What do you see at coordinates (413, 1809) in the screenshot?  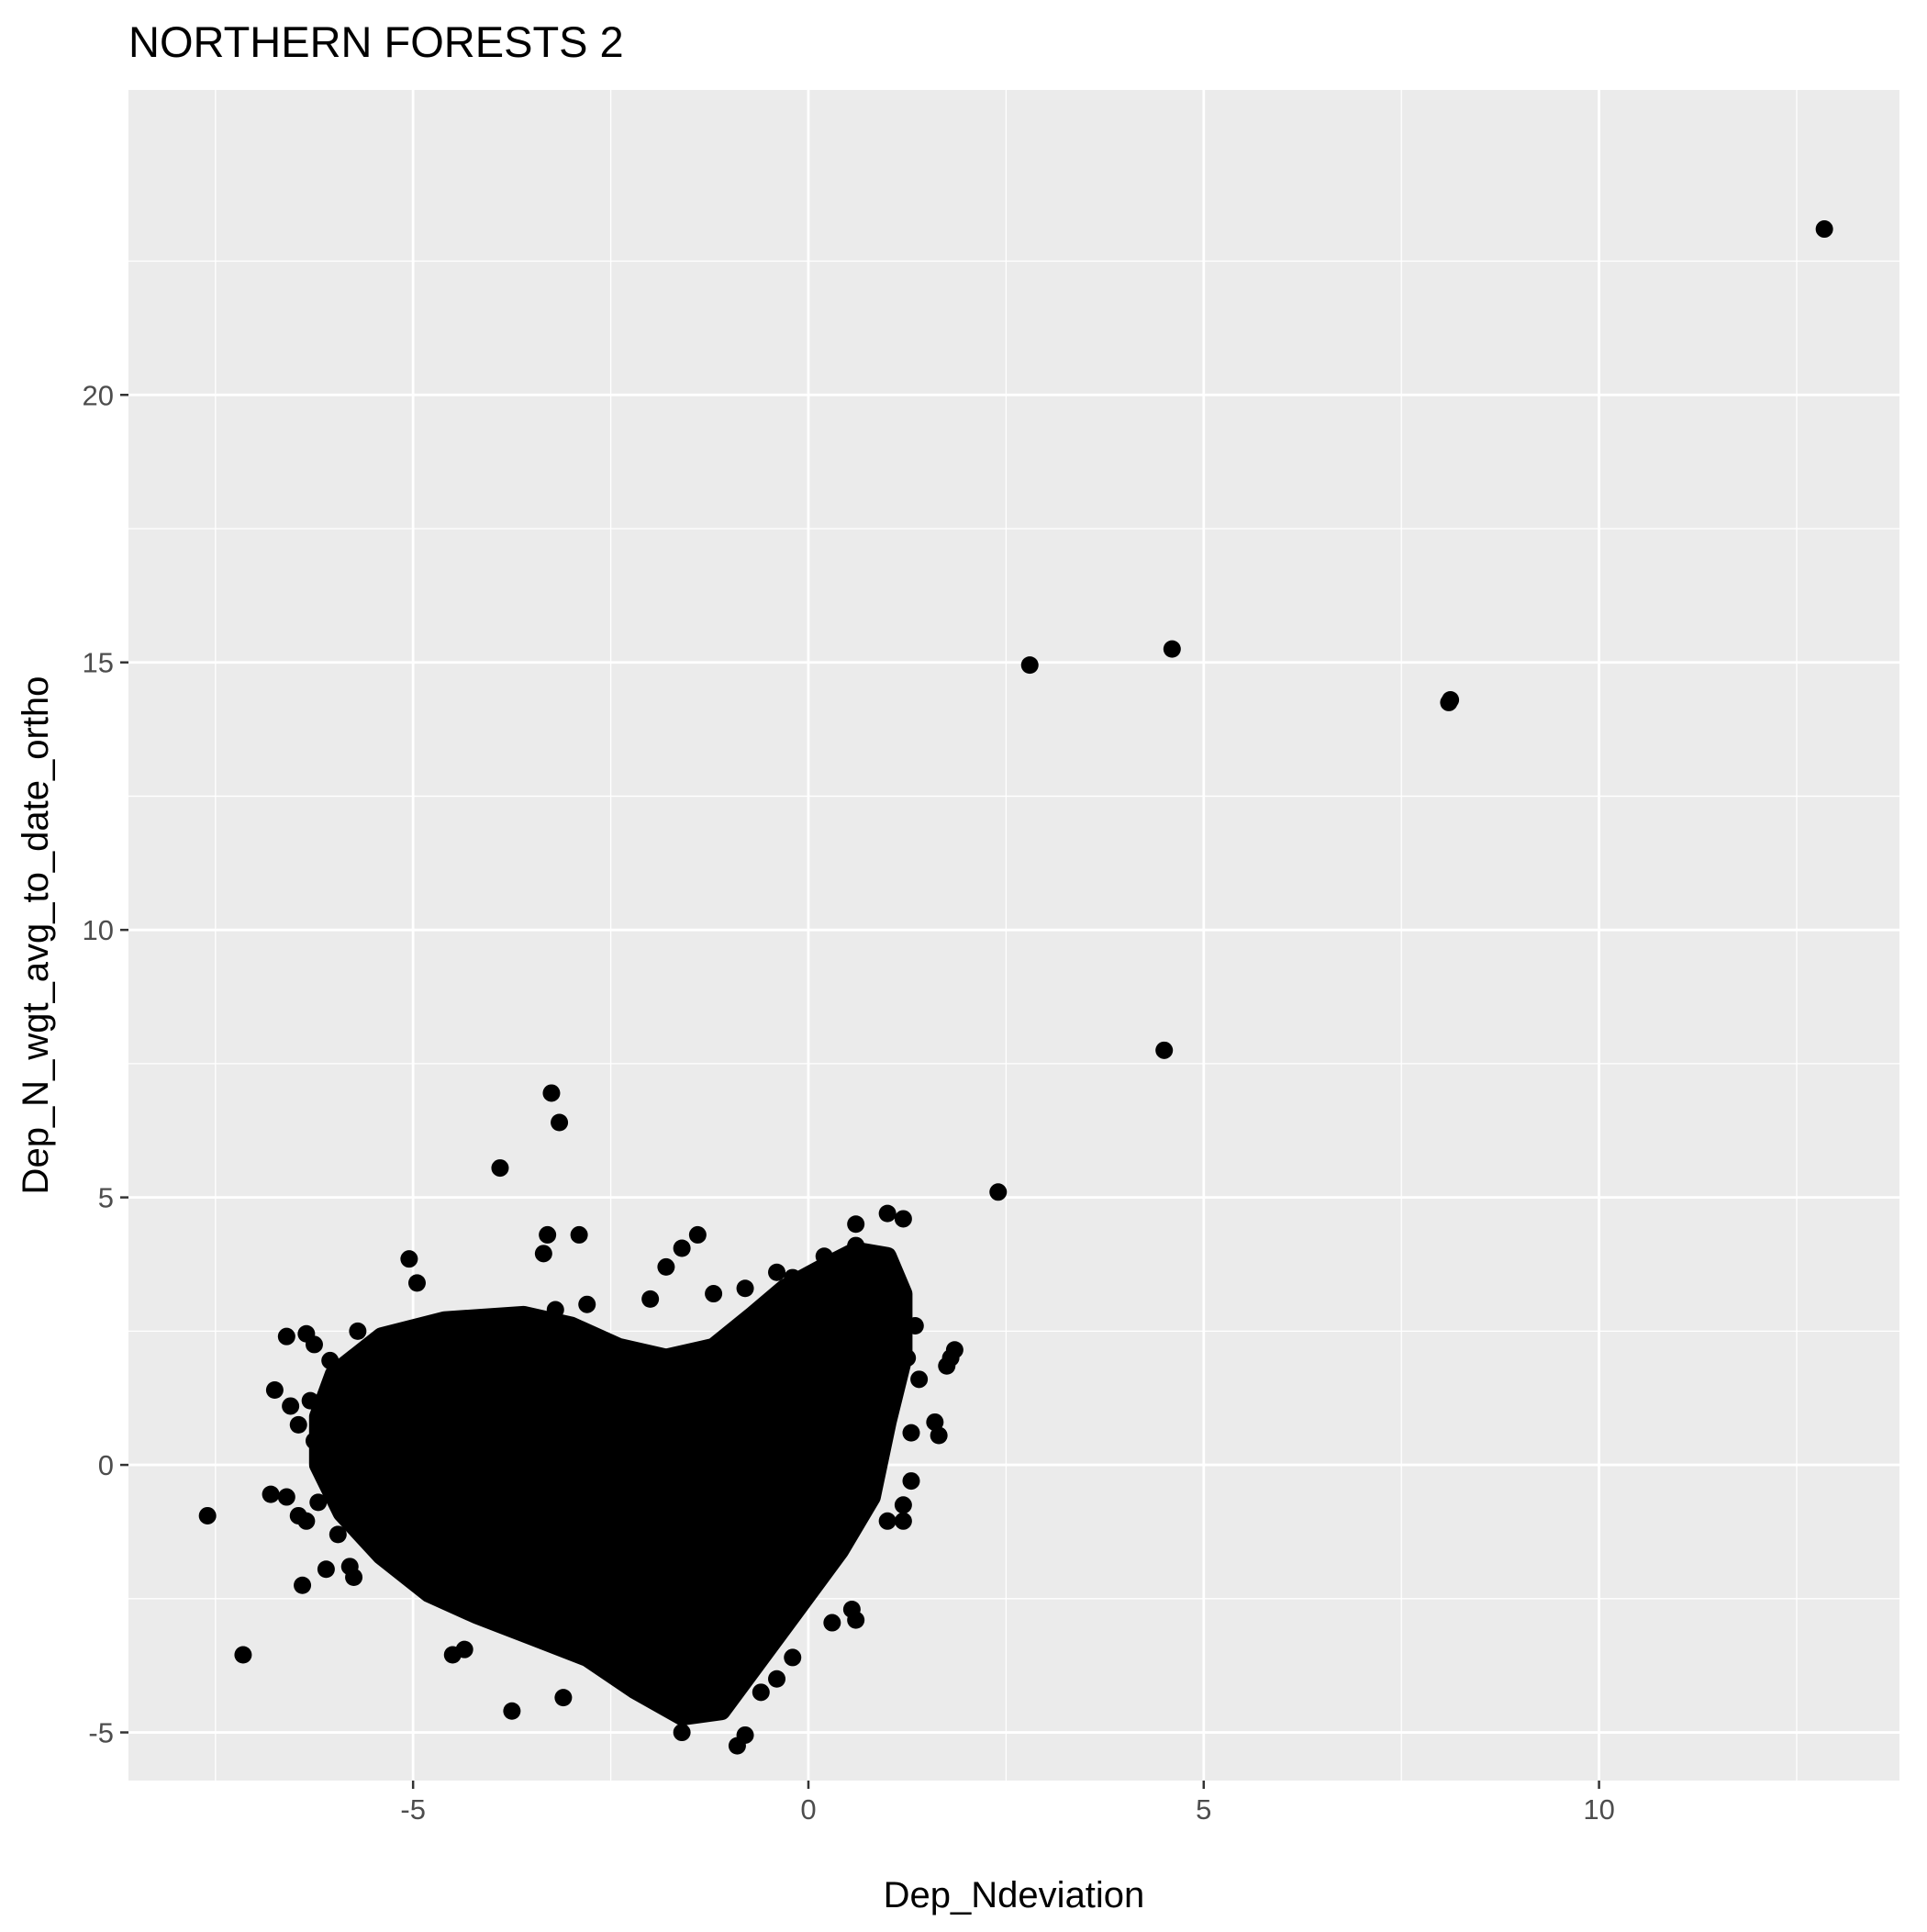 I see `x-tick-label: -5` at bounding box center [413, 1809].